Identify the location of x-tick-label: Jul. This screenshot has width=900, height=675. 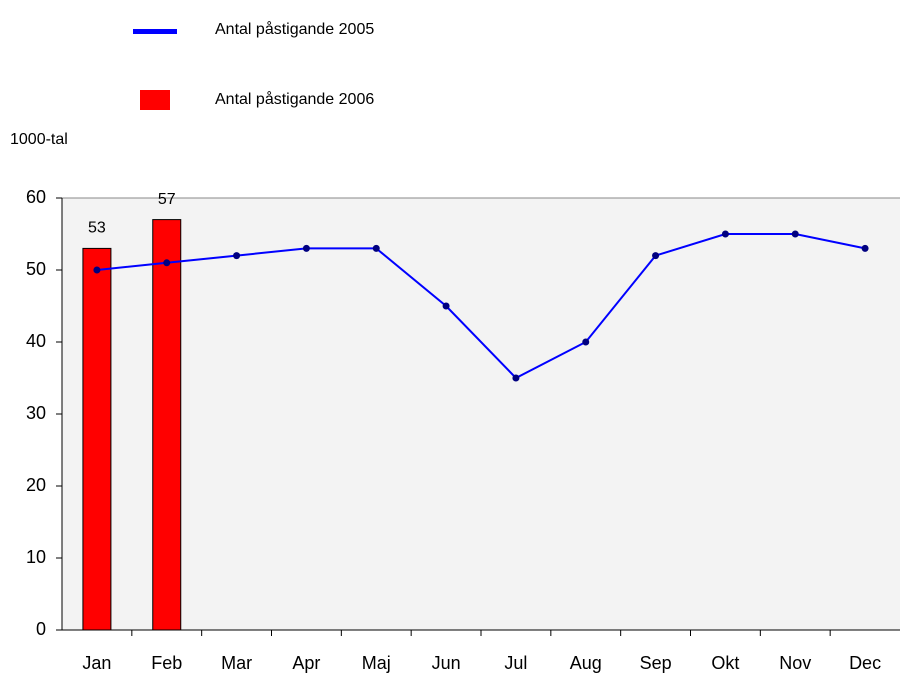
(515, 663).